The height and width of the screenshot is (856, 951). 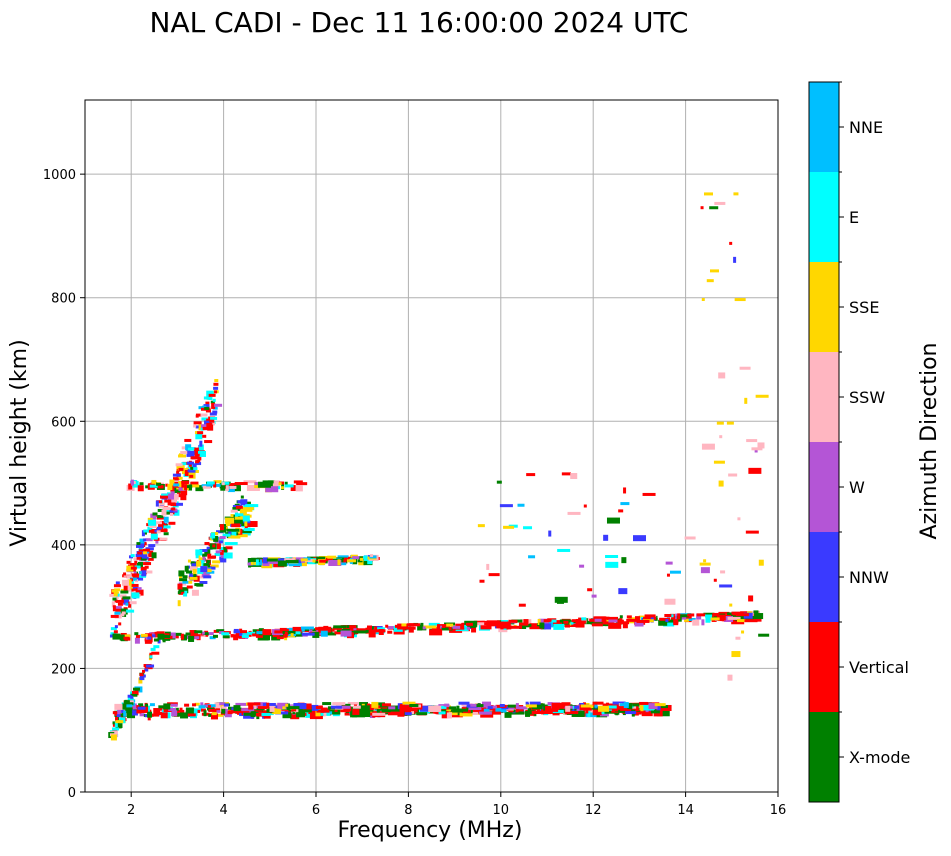 I want to click on colorbar-label-nne: NNE, so click(x=866, y=127).